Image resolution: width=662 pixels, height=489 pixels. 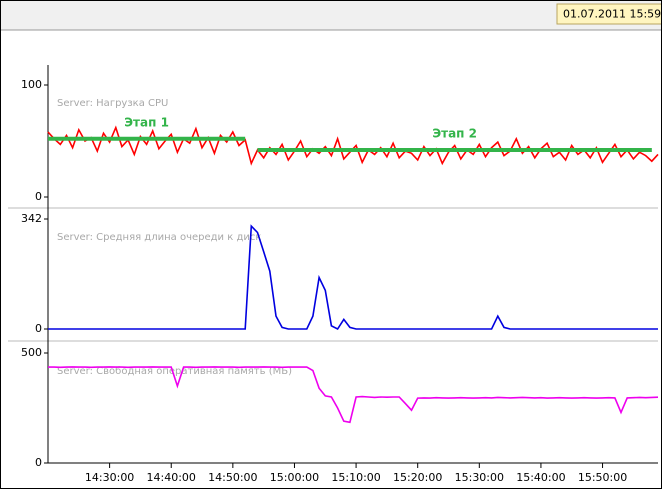 I want to click on x-tick-label: 14:50:00, so click(x=232, y=477).